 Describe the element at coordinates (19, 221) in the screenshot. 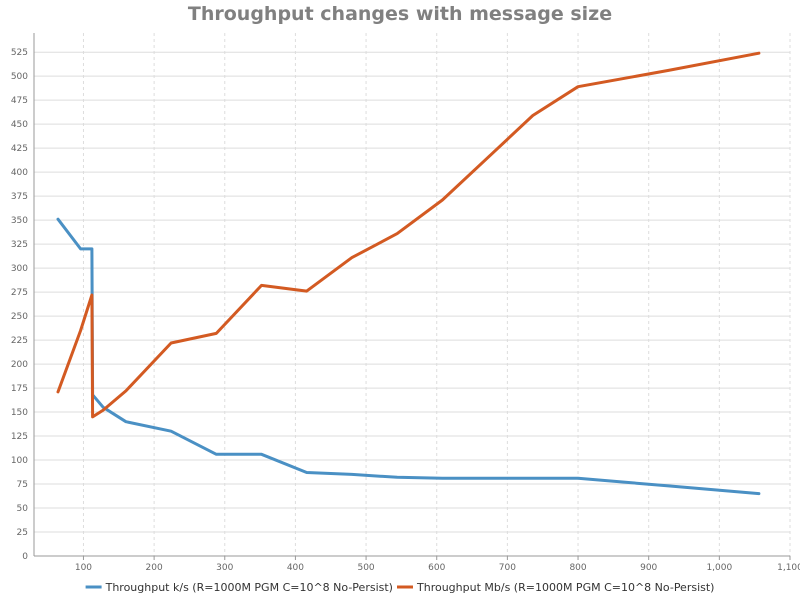

I see `y-tick-label: 350` at that location.